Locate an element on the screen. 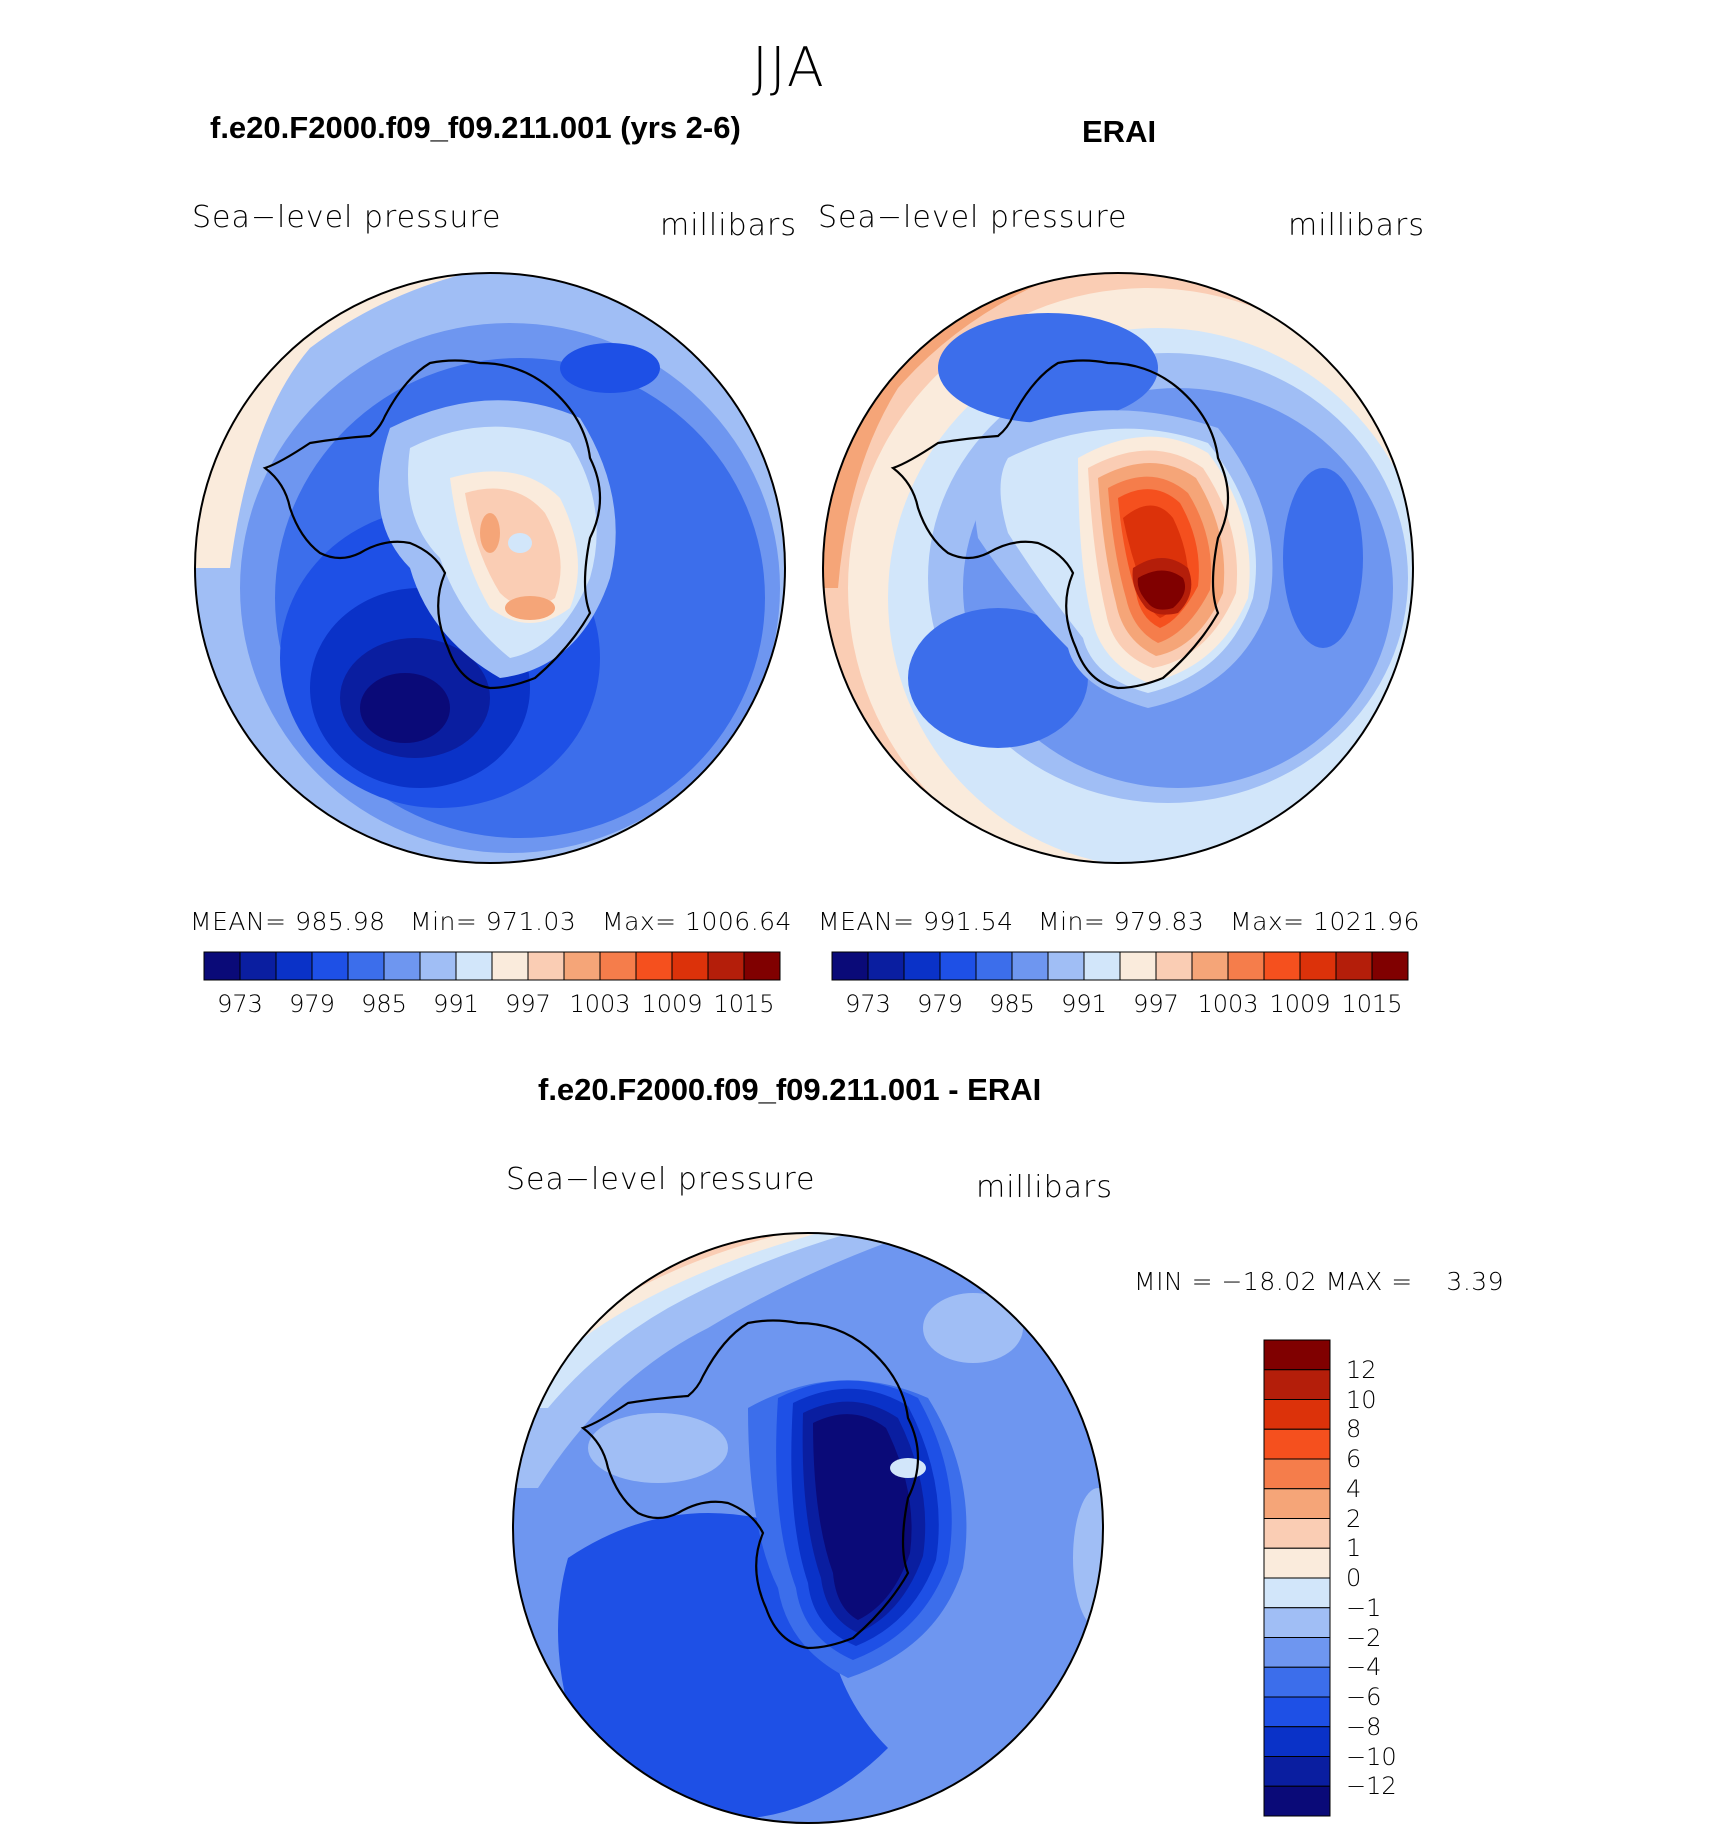 This screenshot has width=1710, height=1839. panel1-colorbar-tick-label: 997 is located at coordinates (528, 1004).